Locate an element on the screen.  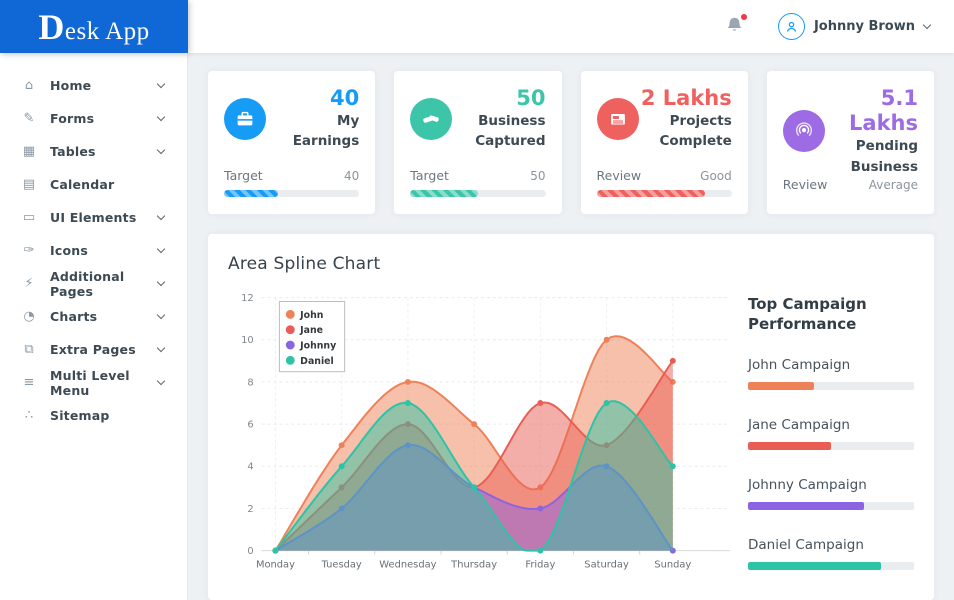
svg-text: Wednesday is located at coordinates (407, 564).